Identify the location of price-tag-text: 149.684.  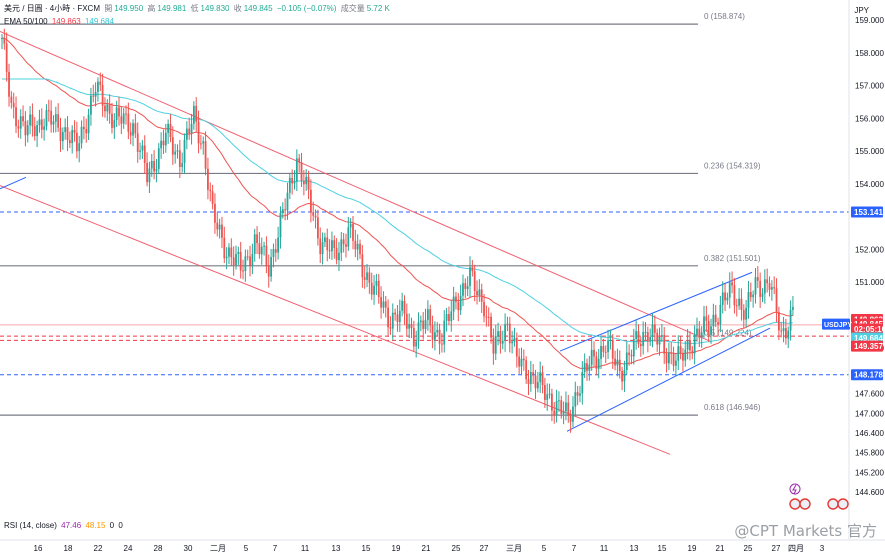
(868, 338).